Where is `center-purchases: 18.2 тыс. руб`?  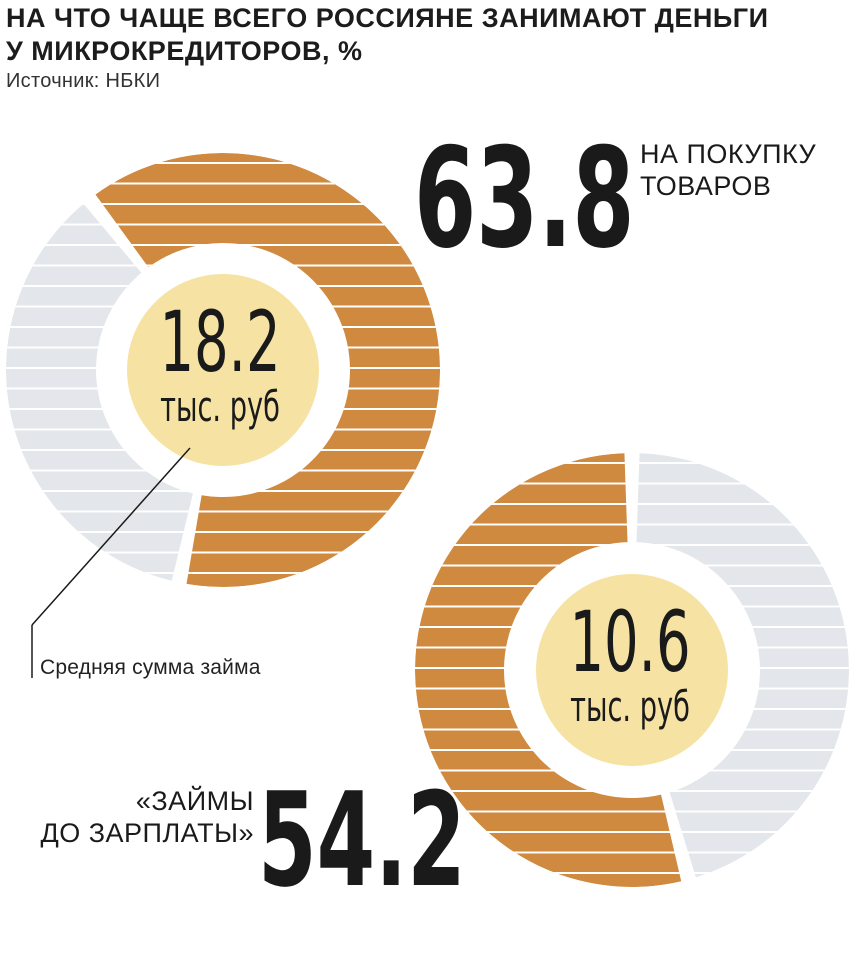 center-purchases: 18.2 тыс. руб is located at coordinates (220, 364).